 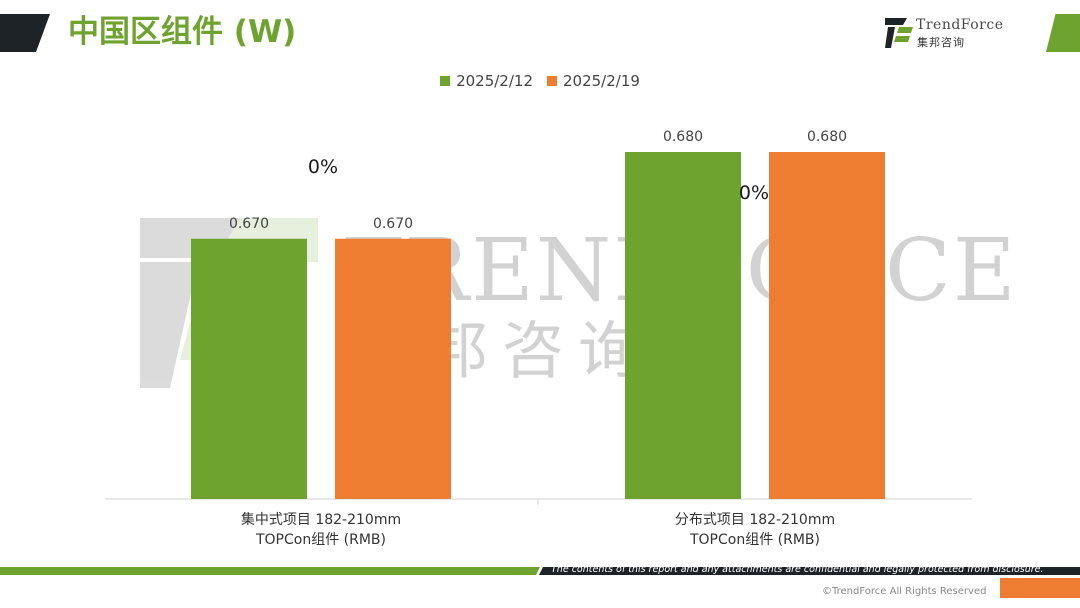 What do you see at coordinates (1040, 588) in the screenshot?
I see `footer-accent-block` at bounding box center [1040, 588].